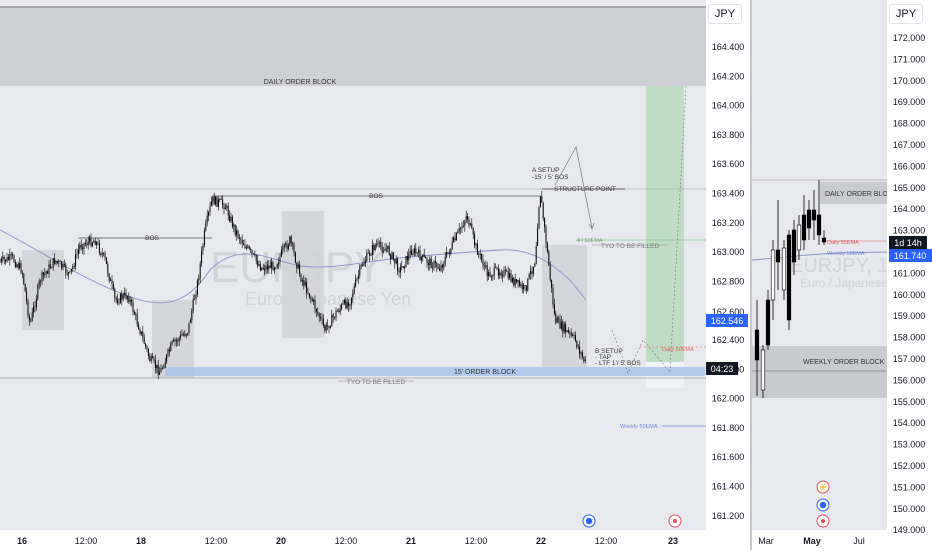  I want to click on right-daily-ema-label: Daily 50EMA, so click(843, 243).